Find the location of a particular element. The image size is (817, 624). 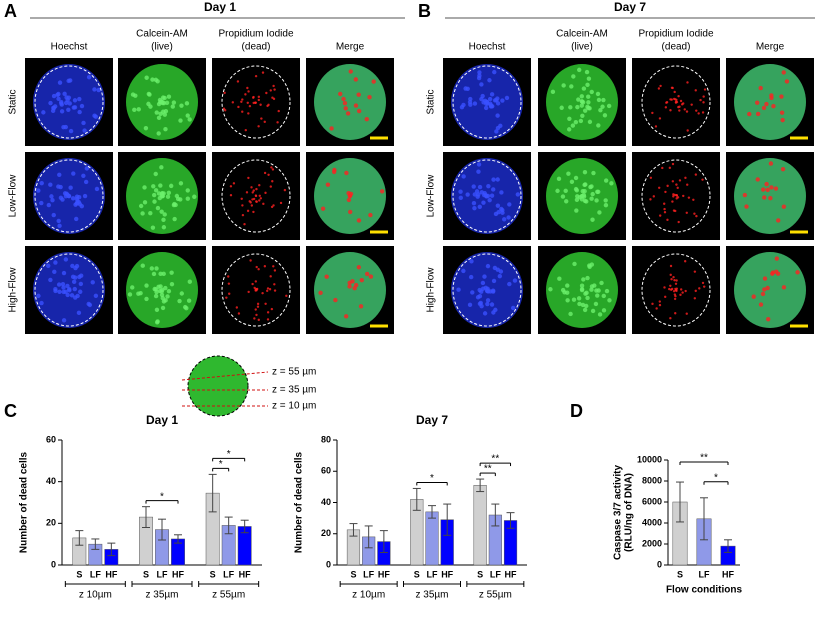

x-tick-label: HF is located at coordinates (245, 574).